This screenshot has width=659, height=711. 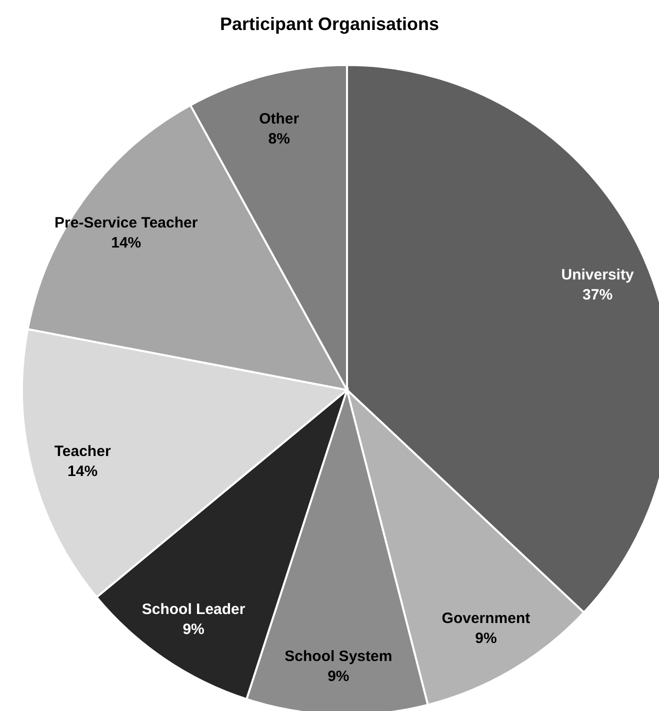 I want to click on slice-label: University, so click(x=597, y=275).